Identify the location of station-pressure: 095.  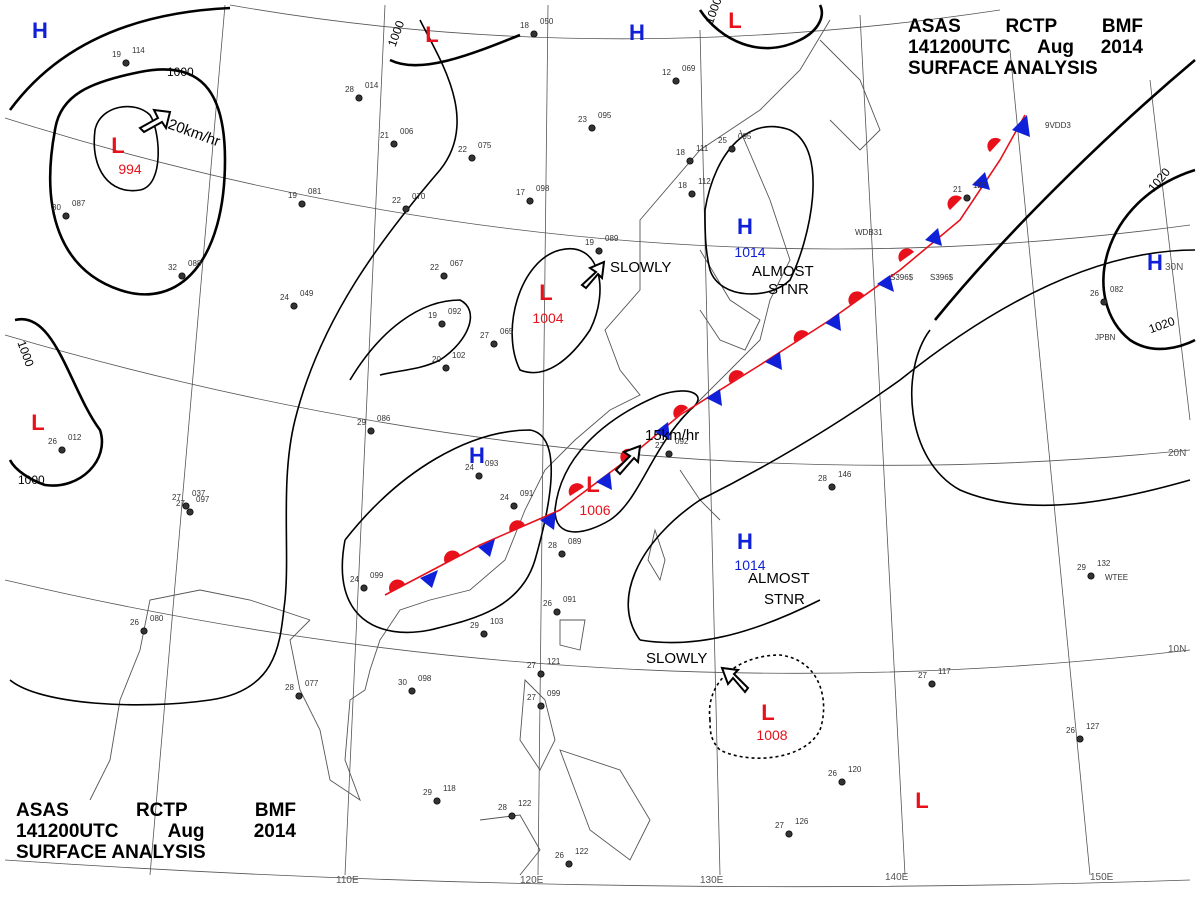
(605, 115).